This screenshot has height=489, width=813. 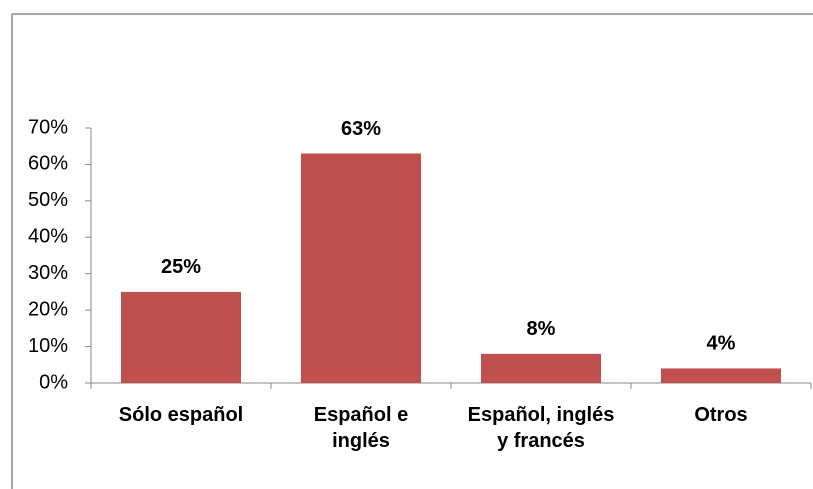 I want to click on value-label: 4%, so click(x=721, y=344).